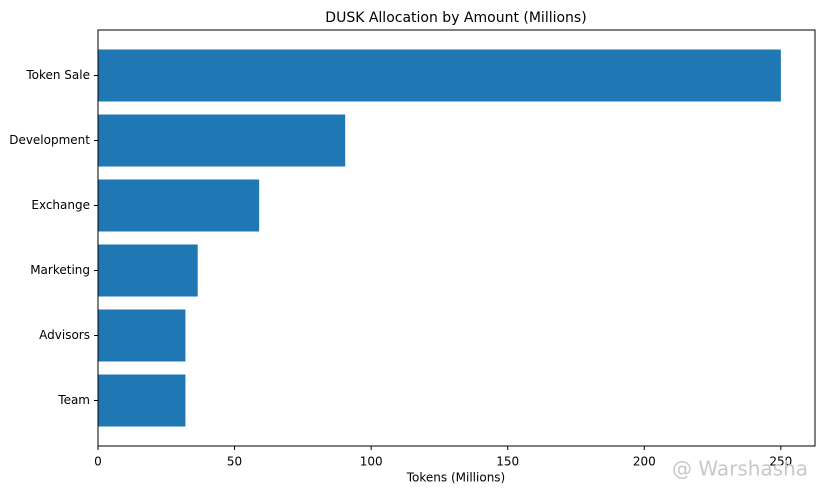  I want to click on y-tick-label: Advisors, so click(64, 335).